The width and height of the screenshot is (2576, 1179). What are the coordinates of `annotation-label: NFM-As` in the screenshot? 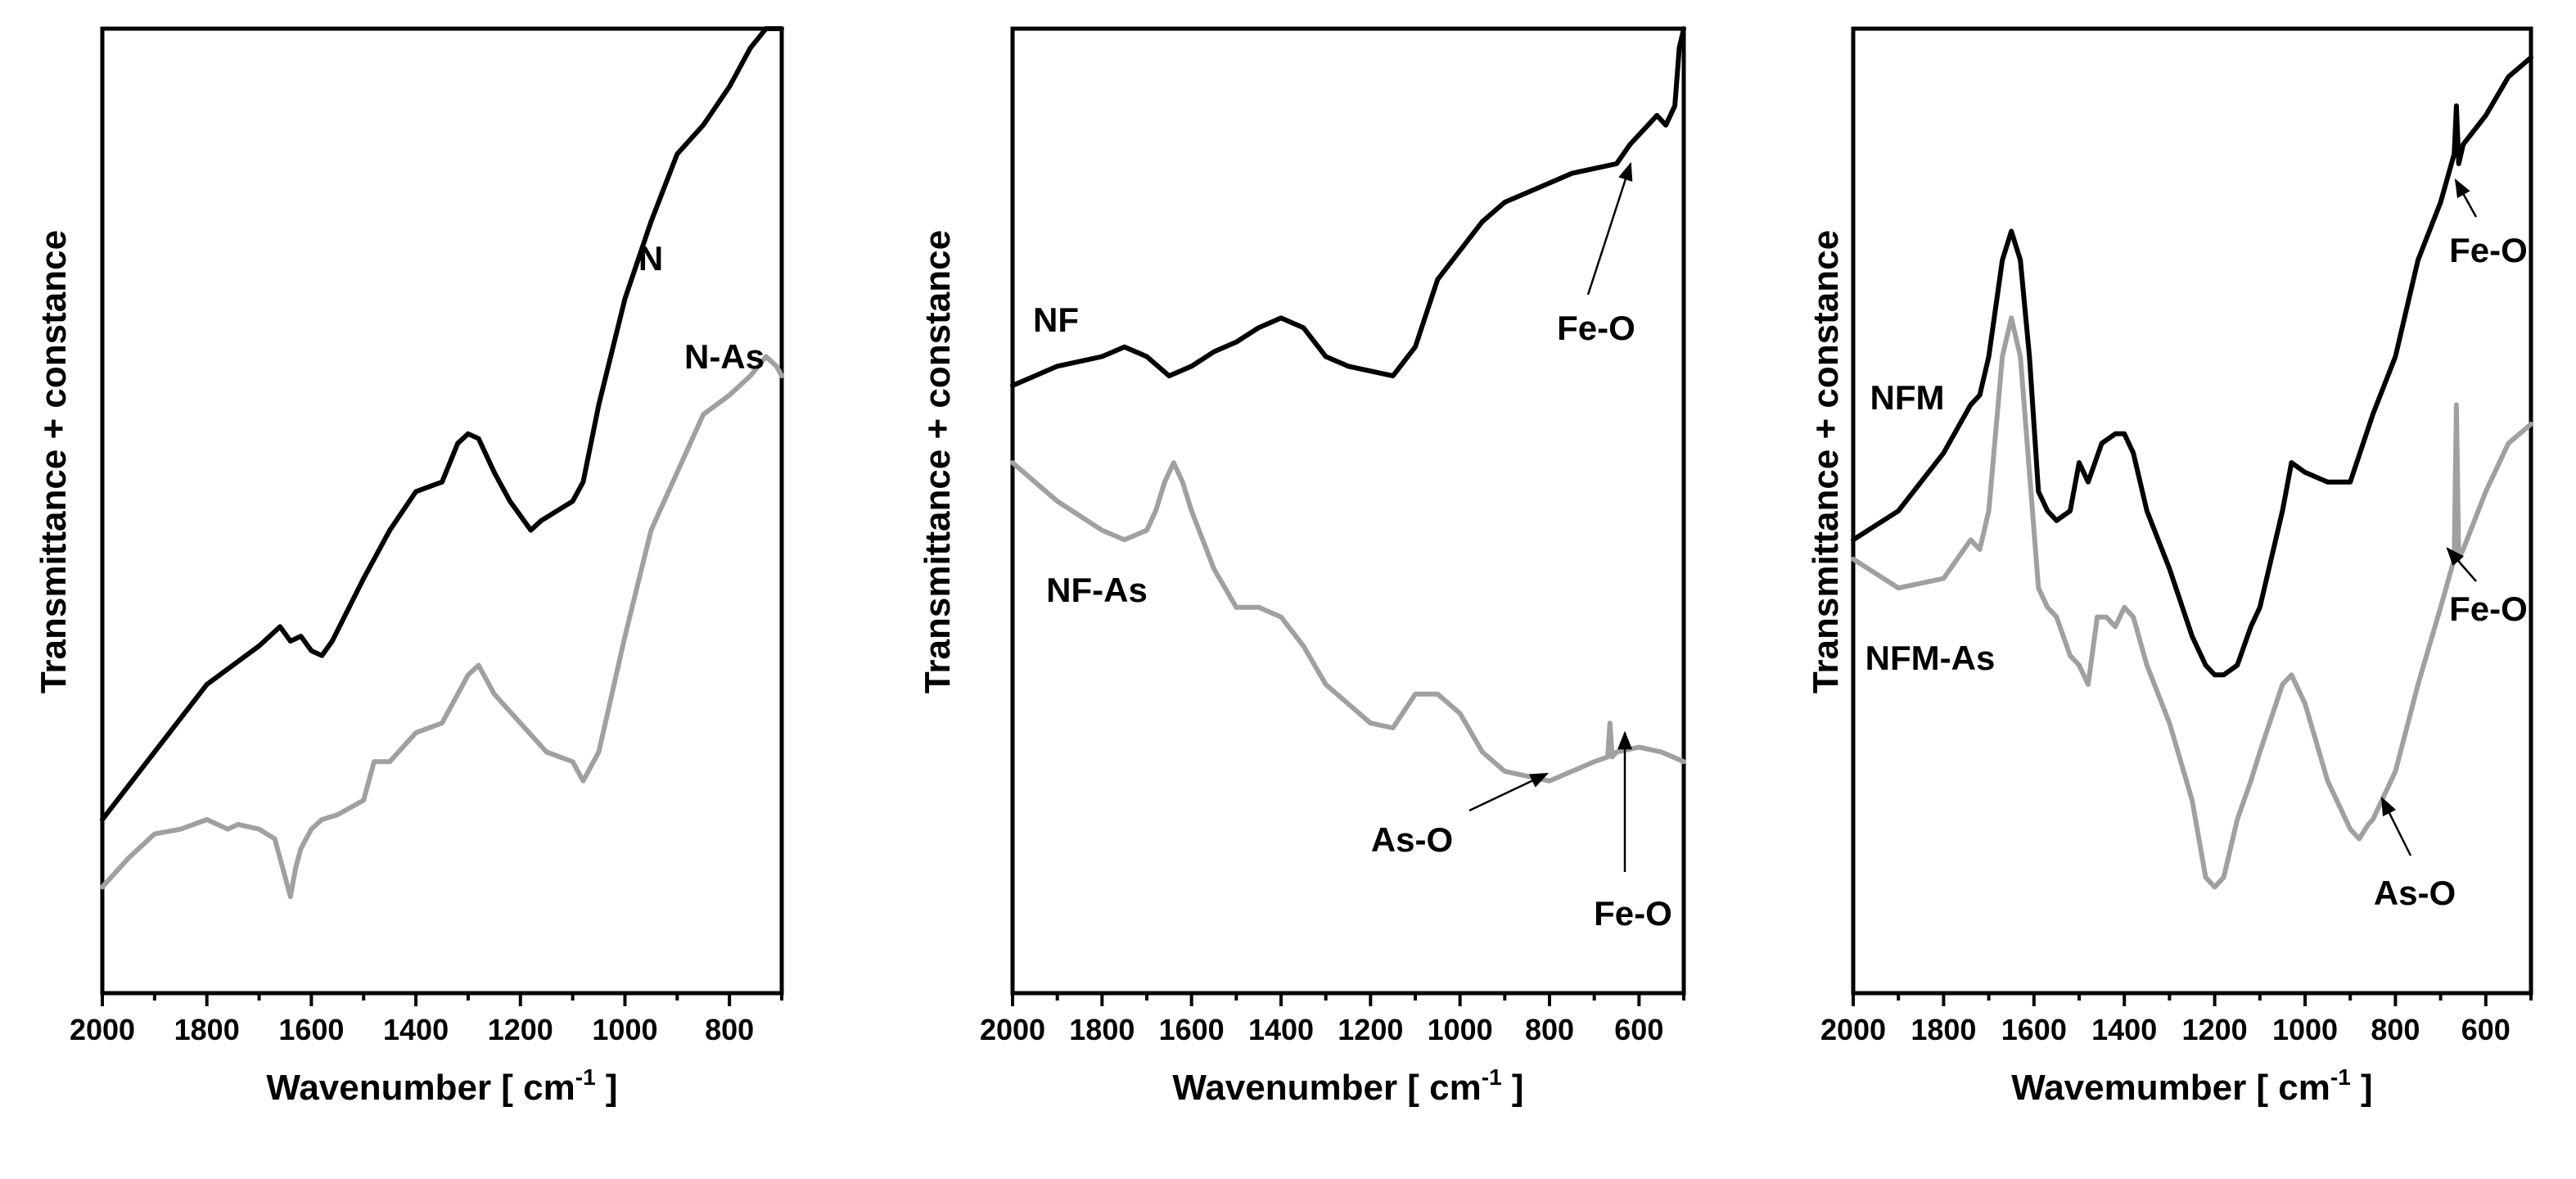 It's located at (1930, 658).